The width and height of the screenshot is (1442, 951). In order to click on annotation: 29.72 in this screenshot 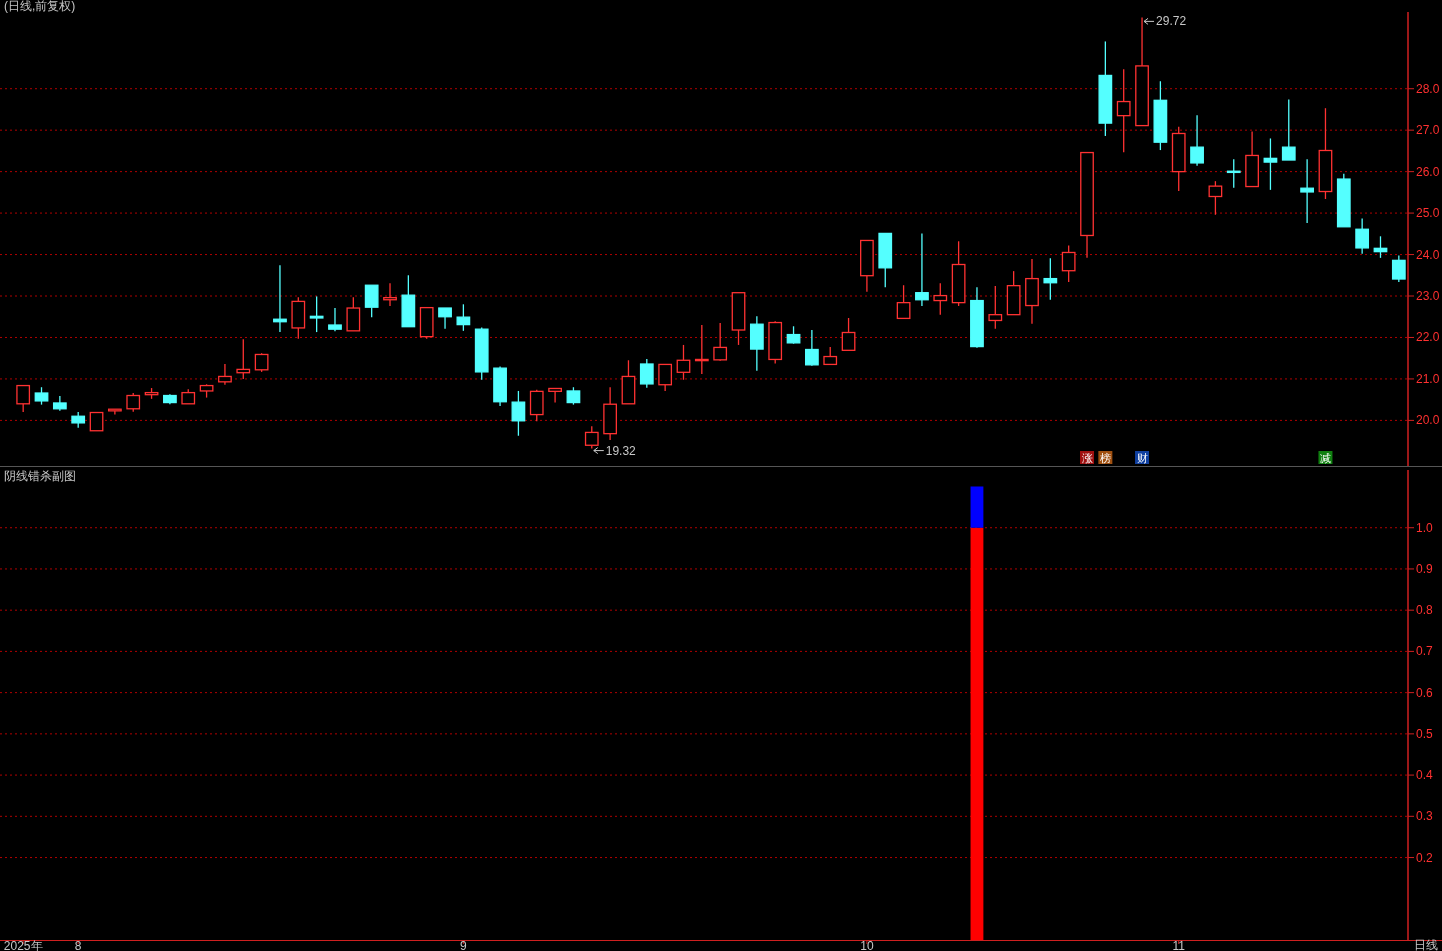, I will do `click(1171, 21)`.